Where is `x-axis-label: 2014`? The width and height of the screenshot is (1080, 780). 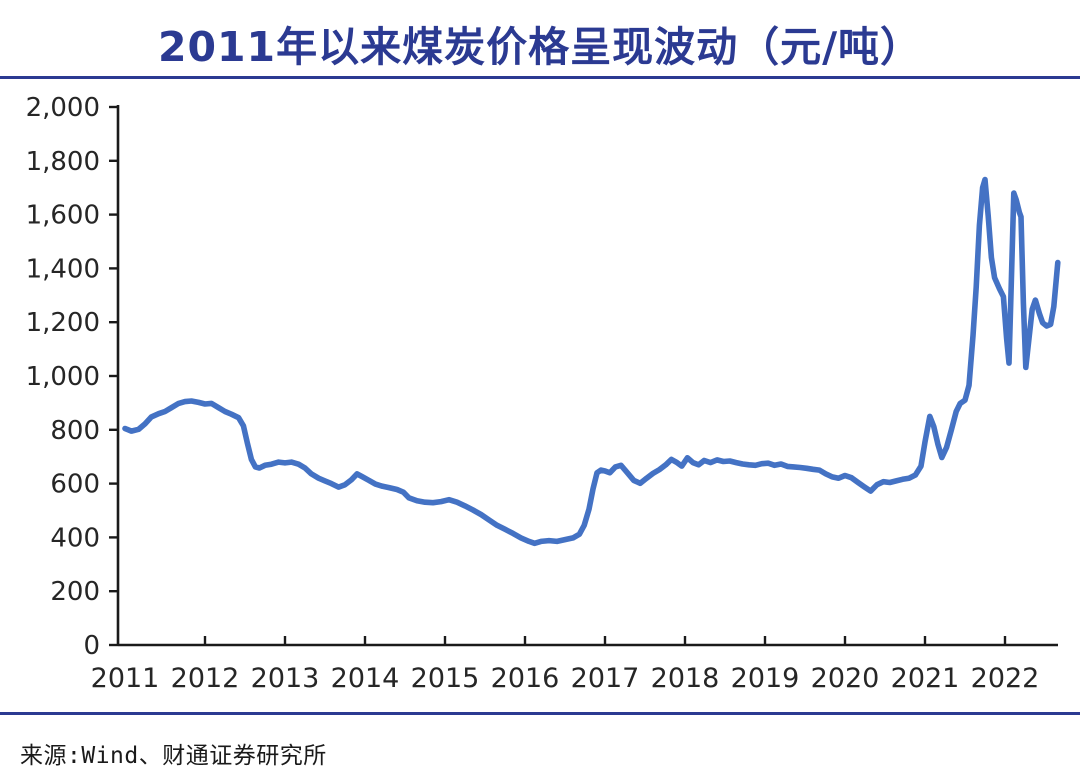
x-axis-label: 2014 is located at coordinates (365, 678).